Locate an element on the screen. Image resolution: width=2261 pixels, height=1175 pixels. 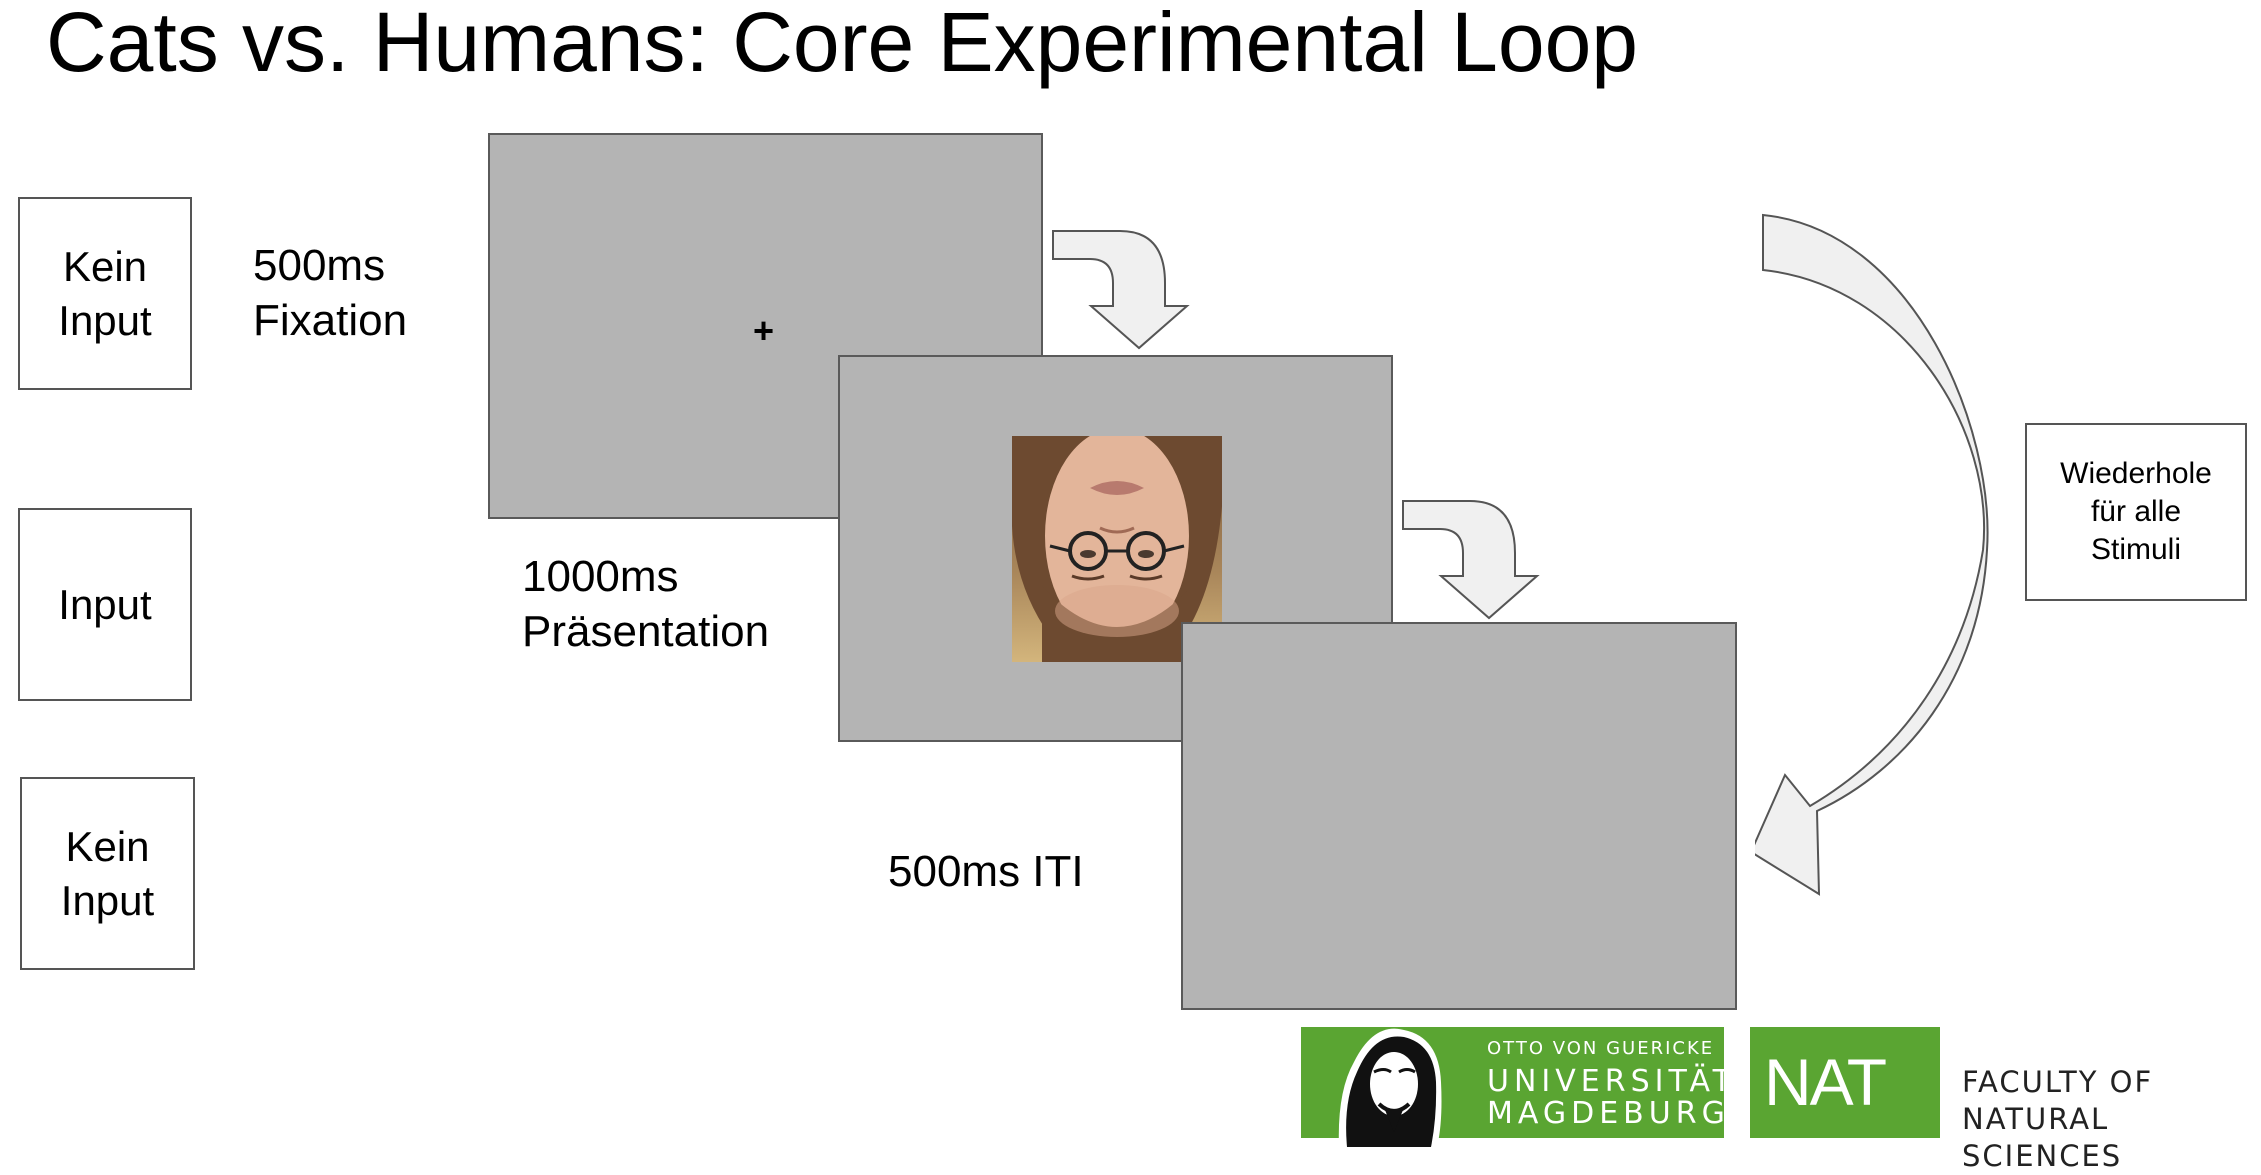
university-logo: OTTO VON GUERICKE UNIVERSITÄT MAGDEBURG is located at coordinates (1516, 1087).